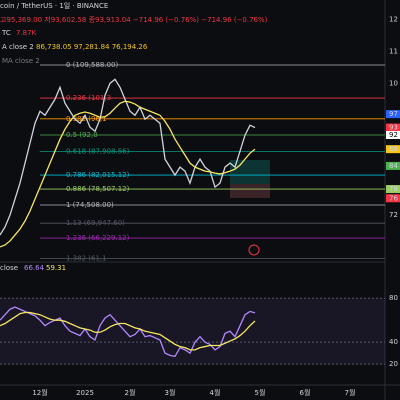  Describe the element at coordinates (305, 392) in the screenshot. I see `x-axis-label: 6월` at that location.